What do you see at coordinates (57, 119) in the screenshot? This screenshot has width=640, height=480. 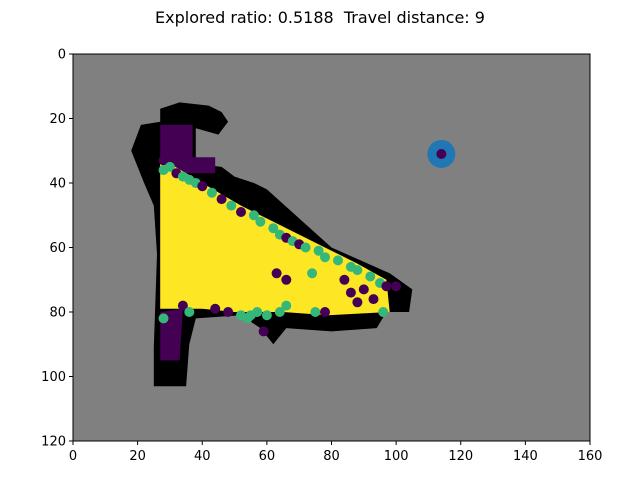 I see `y-tick-label: 20` at bounding box center [57, 119].